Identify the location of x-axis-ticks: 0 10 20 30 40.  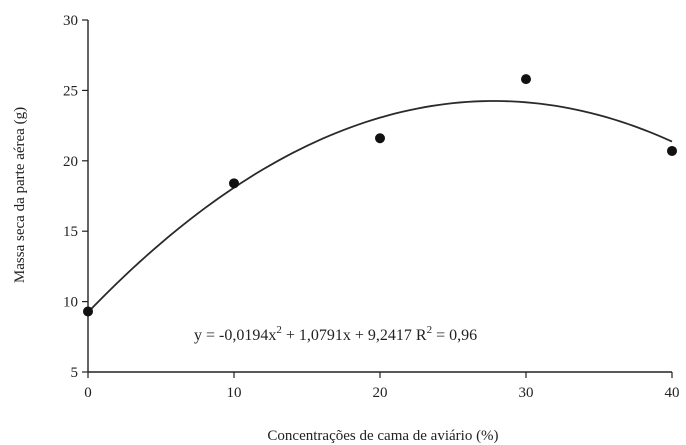
(382, 386).